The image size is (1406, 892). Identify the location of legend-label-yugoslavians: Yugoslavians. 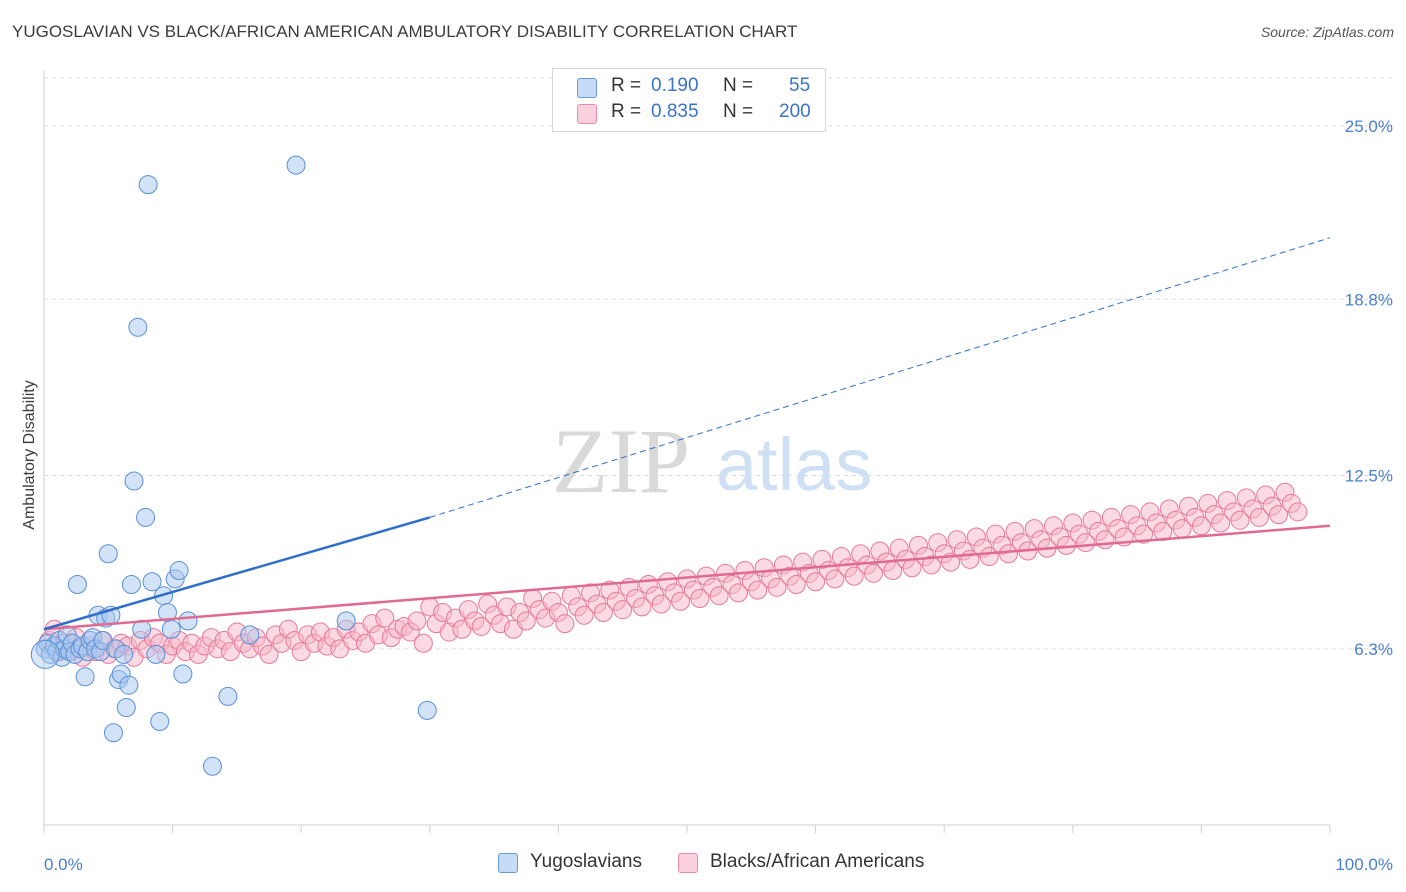
(586, 861).